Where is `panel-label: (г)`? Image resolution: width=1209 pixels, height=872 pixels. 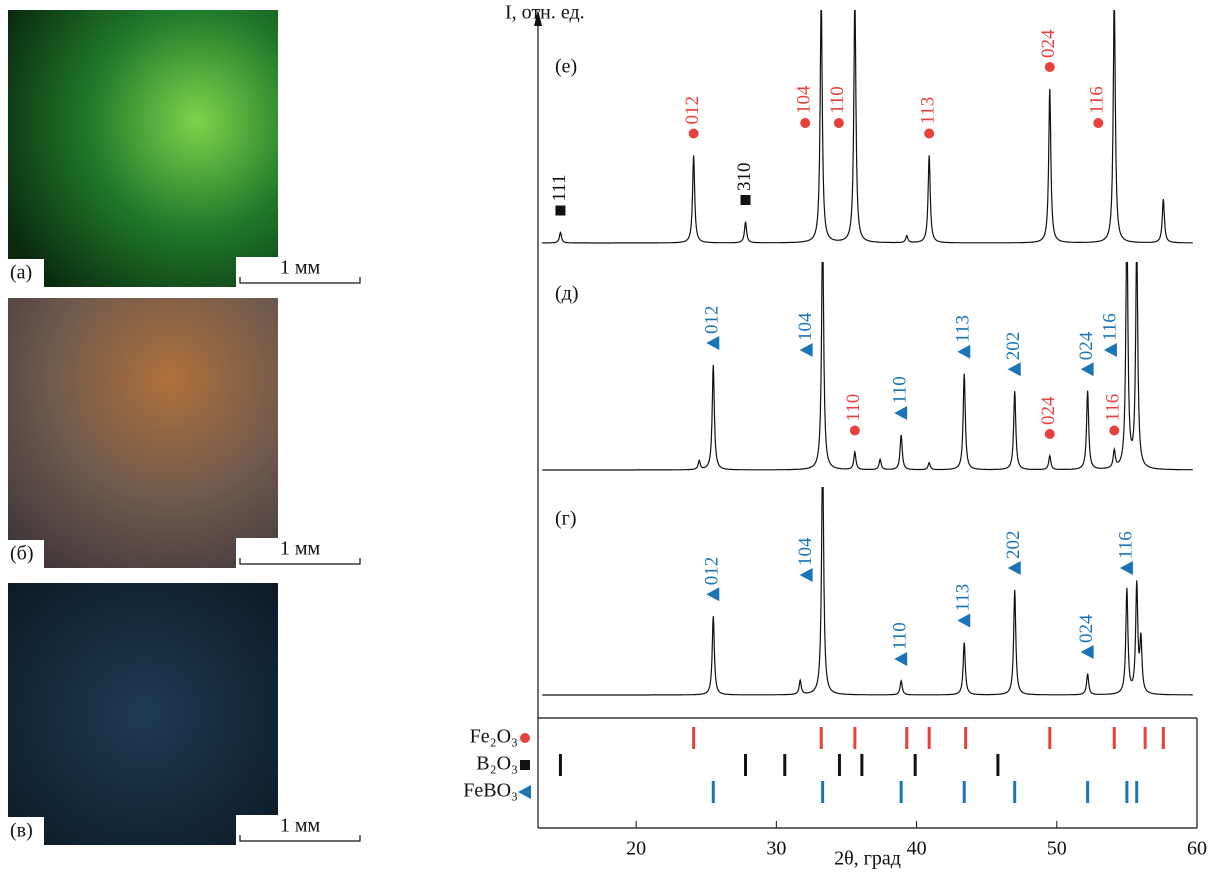 panel-label: (г) is located at coordinates (566, 519).